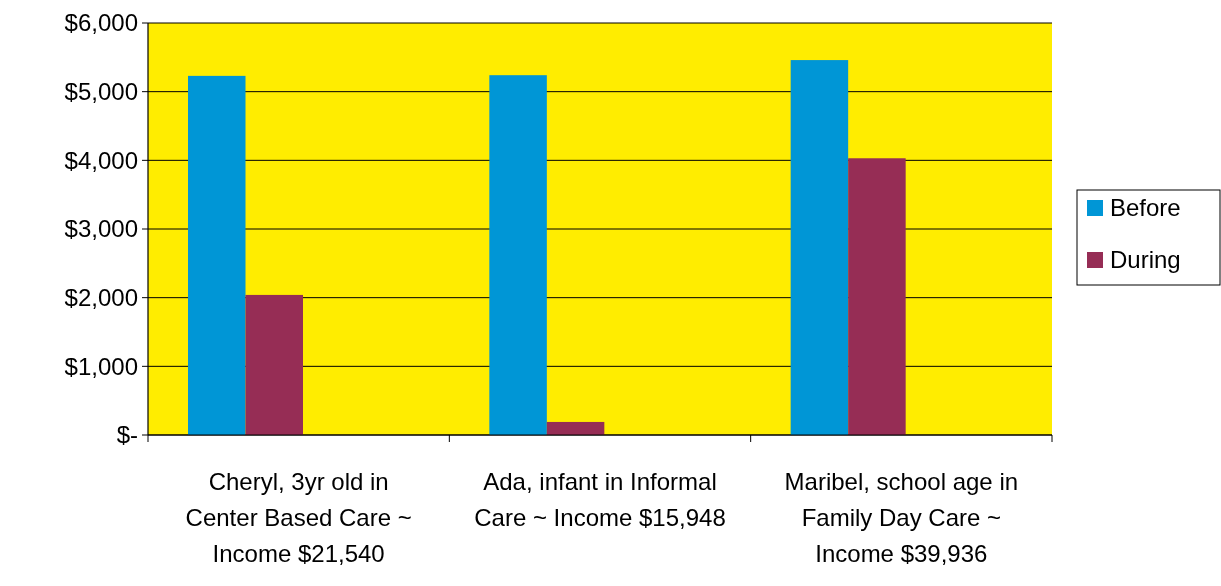  What do you see at coordinates (101, 160) in the screenshot?
I see `y-tick-label: $4,000` at bounding box center [101, 160].